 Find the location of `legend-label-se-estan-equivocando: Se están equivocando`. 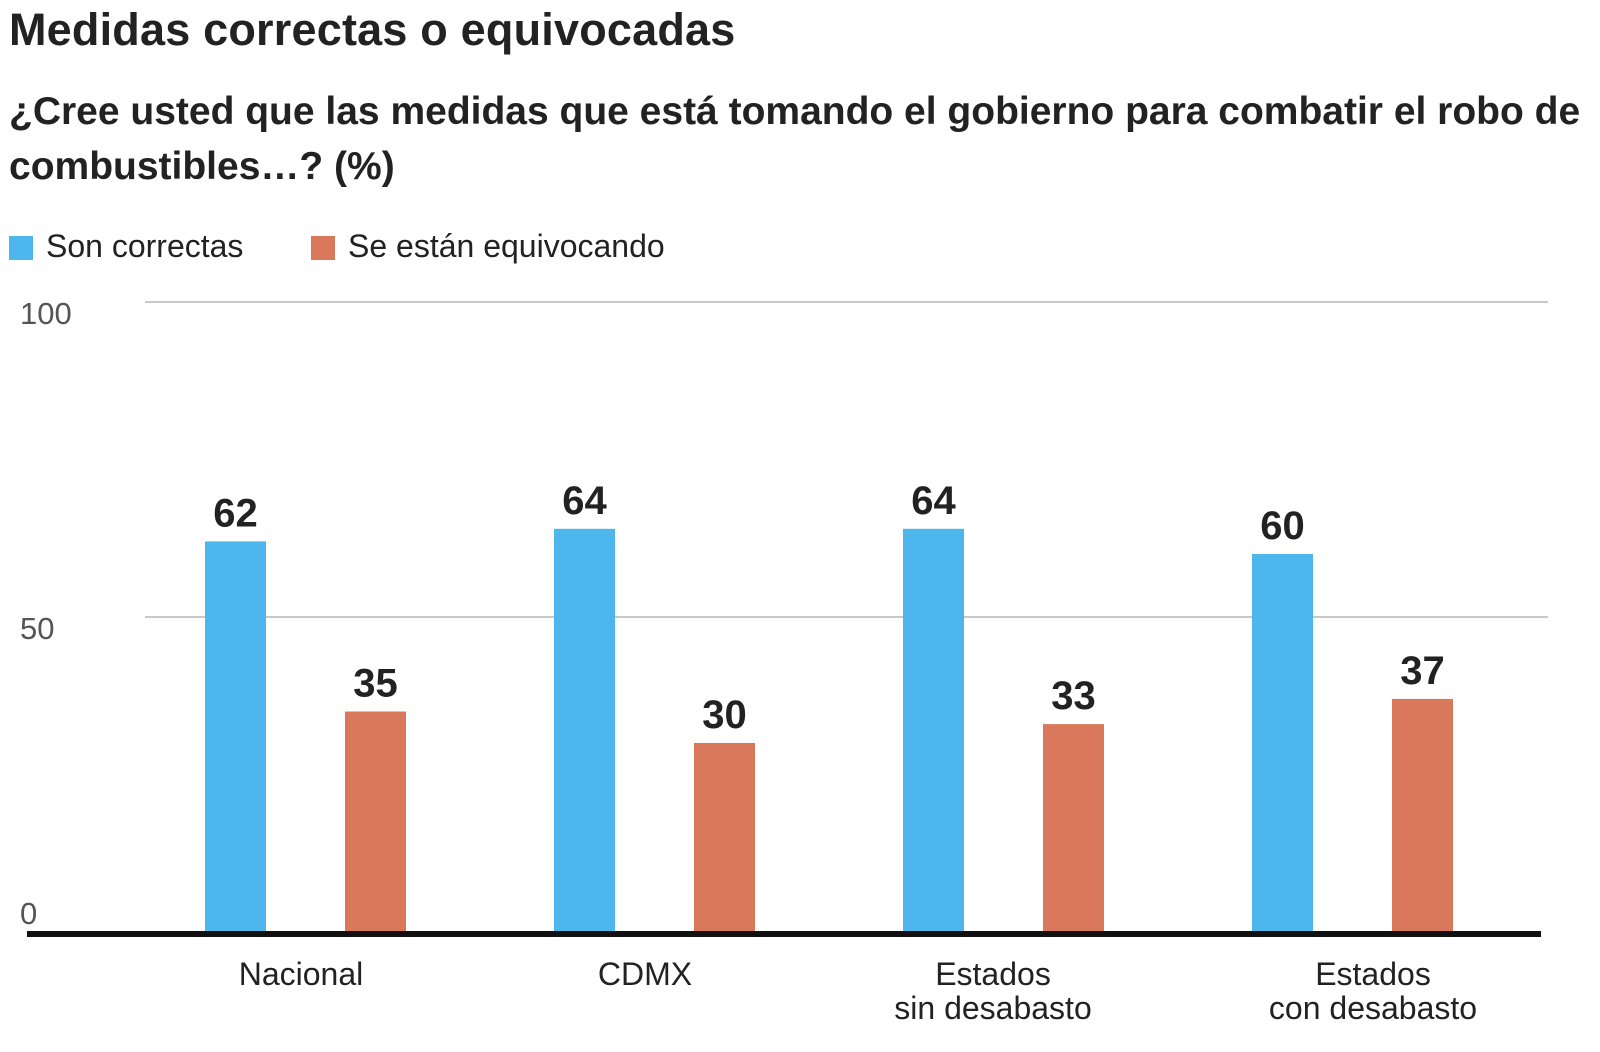

legend-label-se-estan-equivocando: Se están equivocando is located at coordinates (506, 246).